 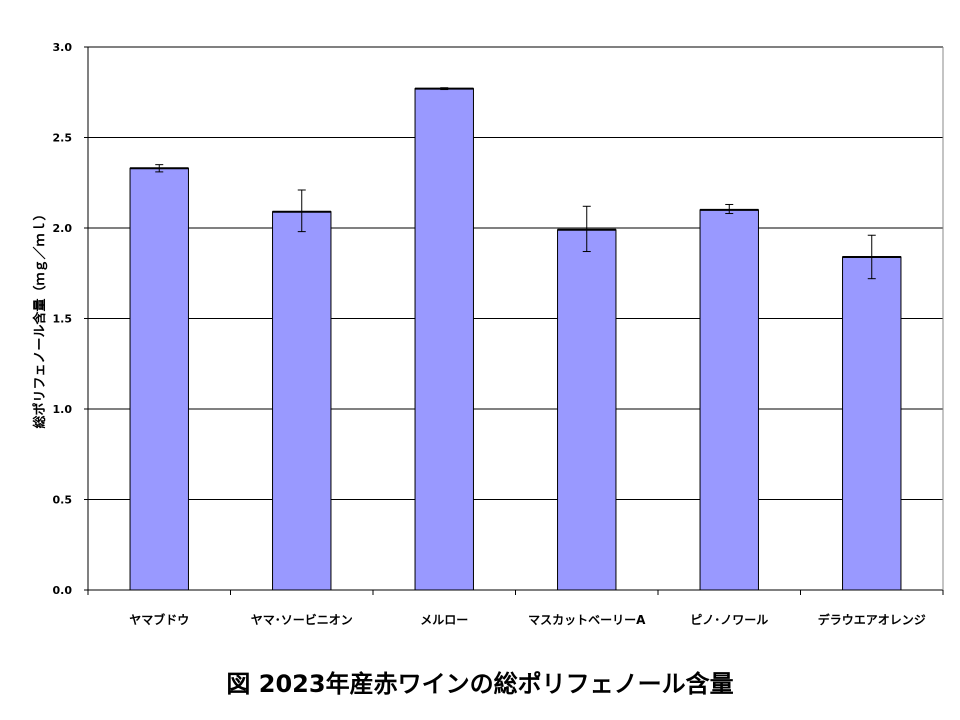 I want to click on y-tick-label: 1.0, so click(x=63, y=409).